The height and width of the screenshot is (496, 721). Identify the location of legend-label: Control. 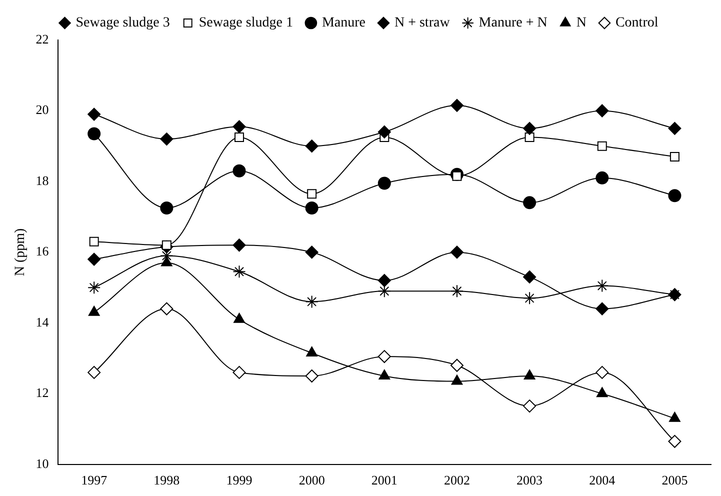
(636, 23).